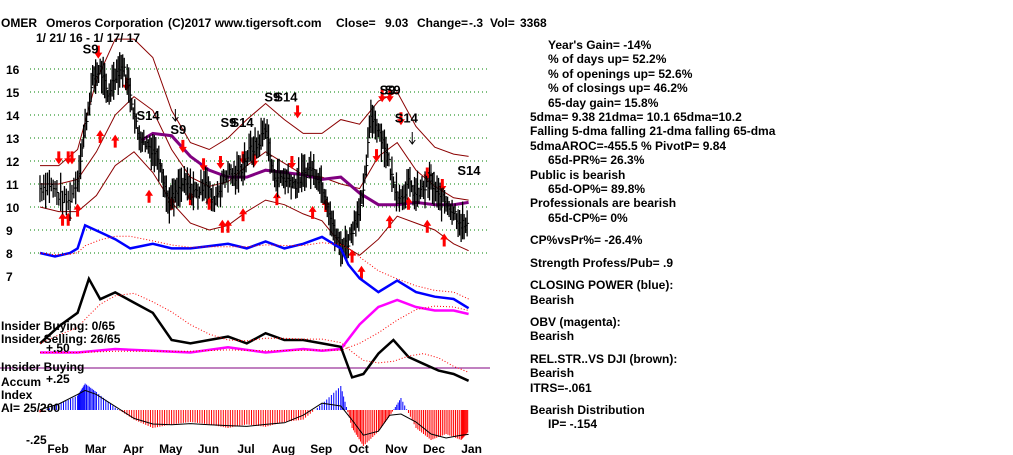  What do you see at coordinates (396, 448) in the screenshot?
I see `x-tick-label: Nov` at bounding box center [396, 448].